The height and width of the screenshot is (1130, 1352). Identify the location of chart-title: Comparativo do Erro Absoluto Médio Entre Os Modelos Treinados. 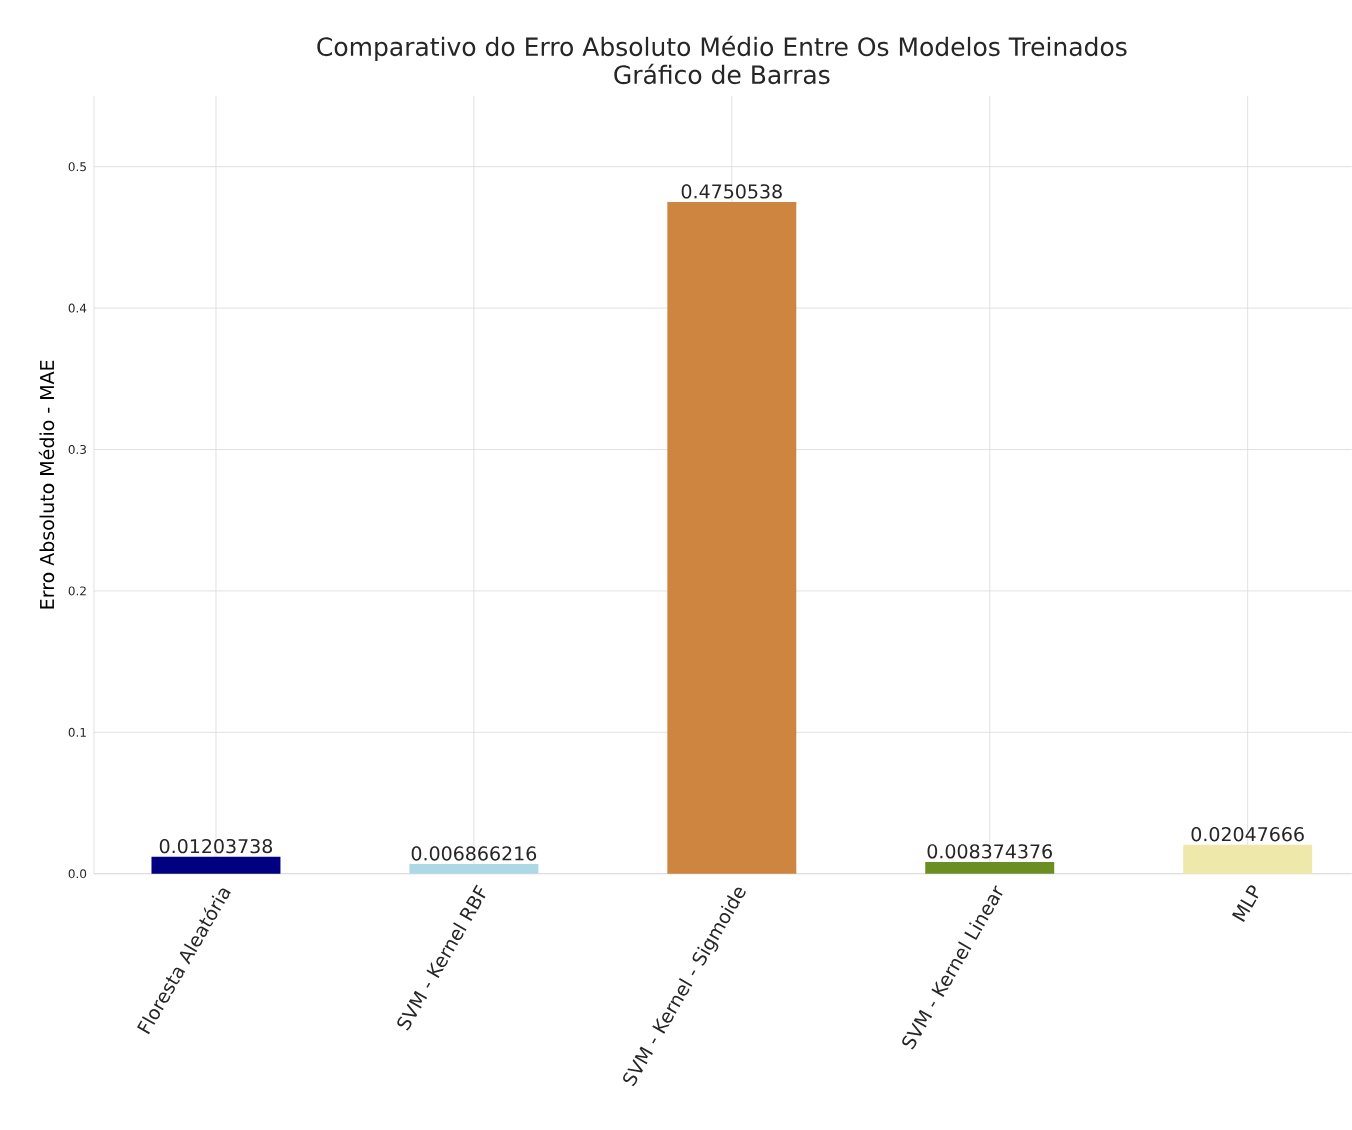
(722, 48).